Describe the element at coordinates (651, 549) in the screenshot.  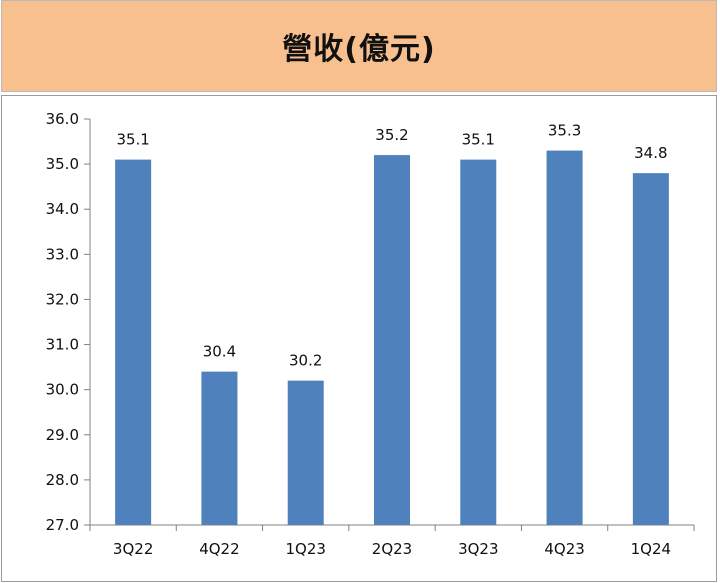
I see `x-tick-label-1Q24: 1Q24` at that location.